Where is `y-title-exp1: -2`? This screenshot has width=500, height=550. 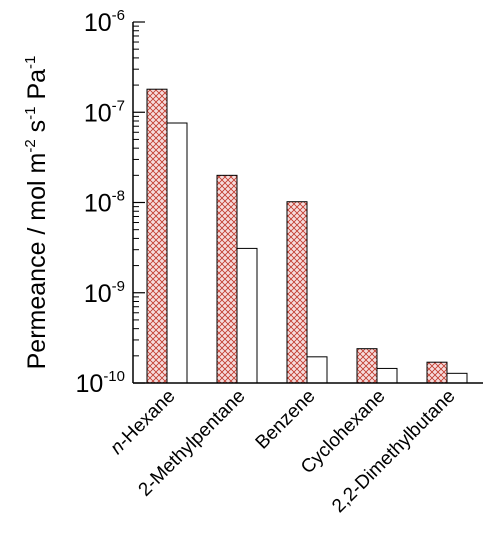
y-title-exp1: -2 is located at coordinates (30, 145).